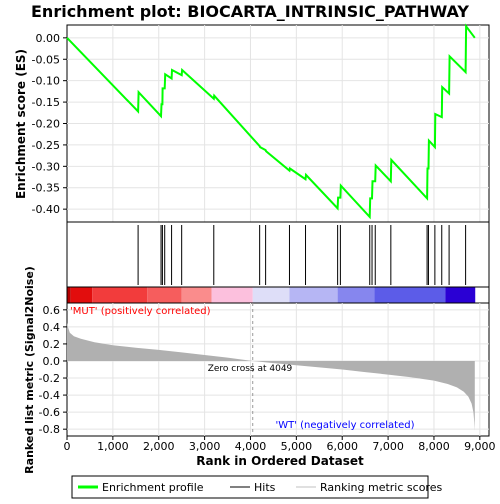  What do you see at coordinates (280, 461) in the screenshot?
I see `x-axis-label: Rank in Ordered Dataset` at bounding box center [280, 461].